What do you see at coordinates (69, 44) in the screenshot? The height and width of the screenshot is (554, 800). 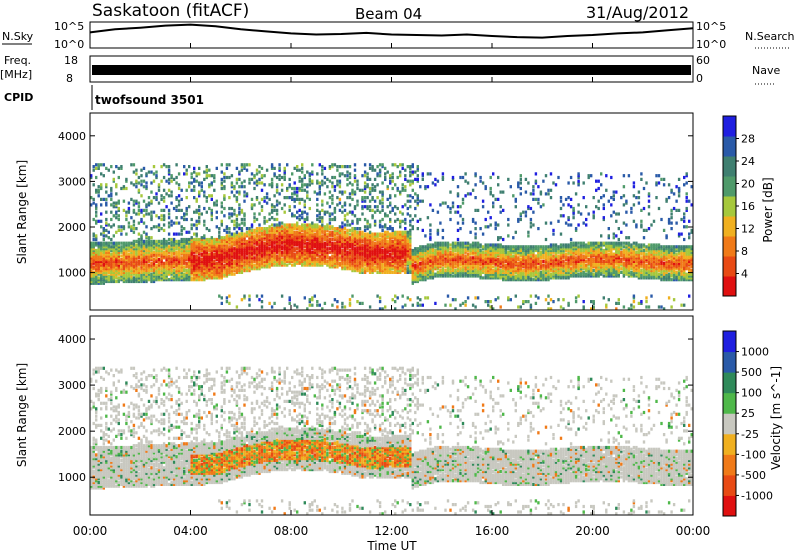 I see `noise-tick-low-left: 10^0` at bounding box center [69, 44].